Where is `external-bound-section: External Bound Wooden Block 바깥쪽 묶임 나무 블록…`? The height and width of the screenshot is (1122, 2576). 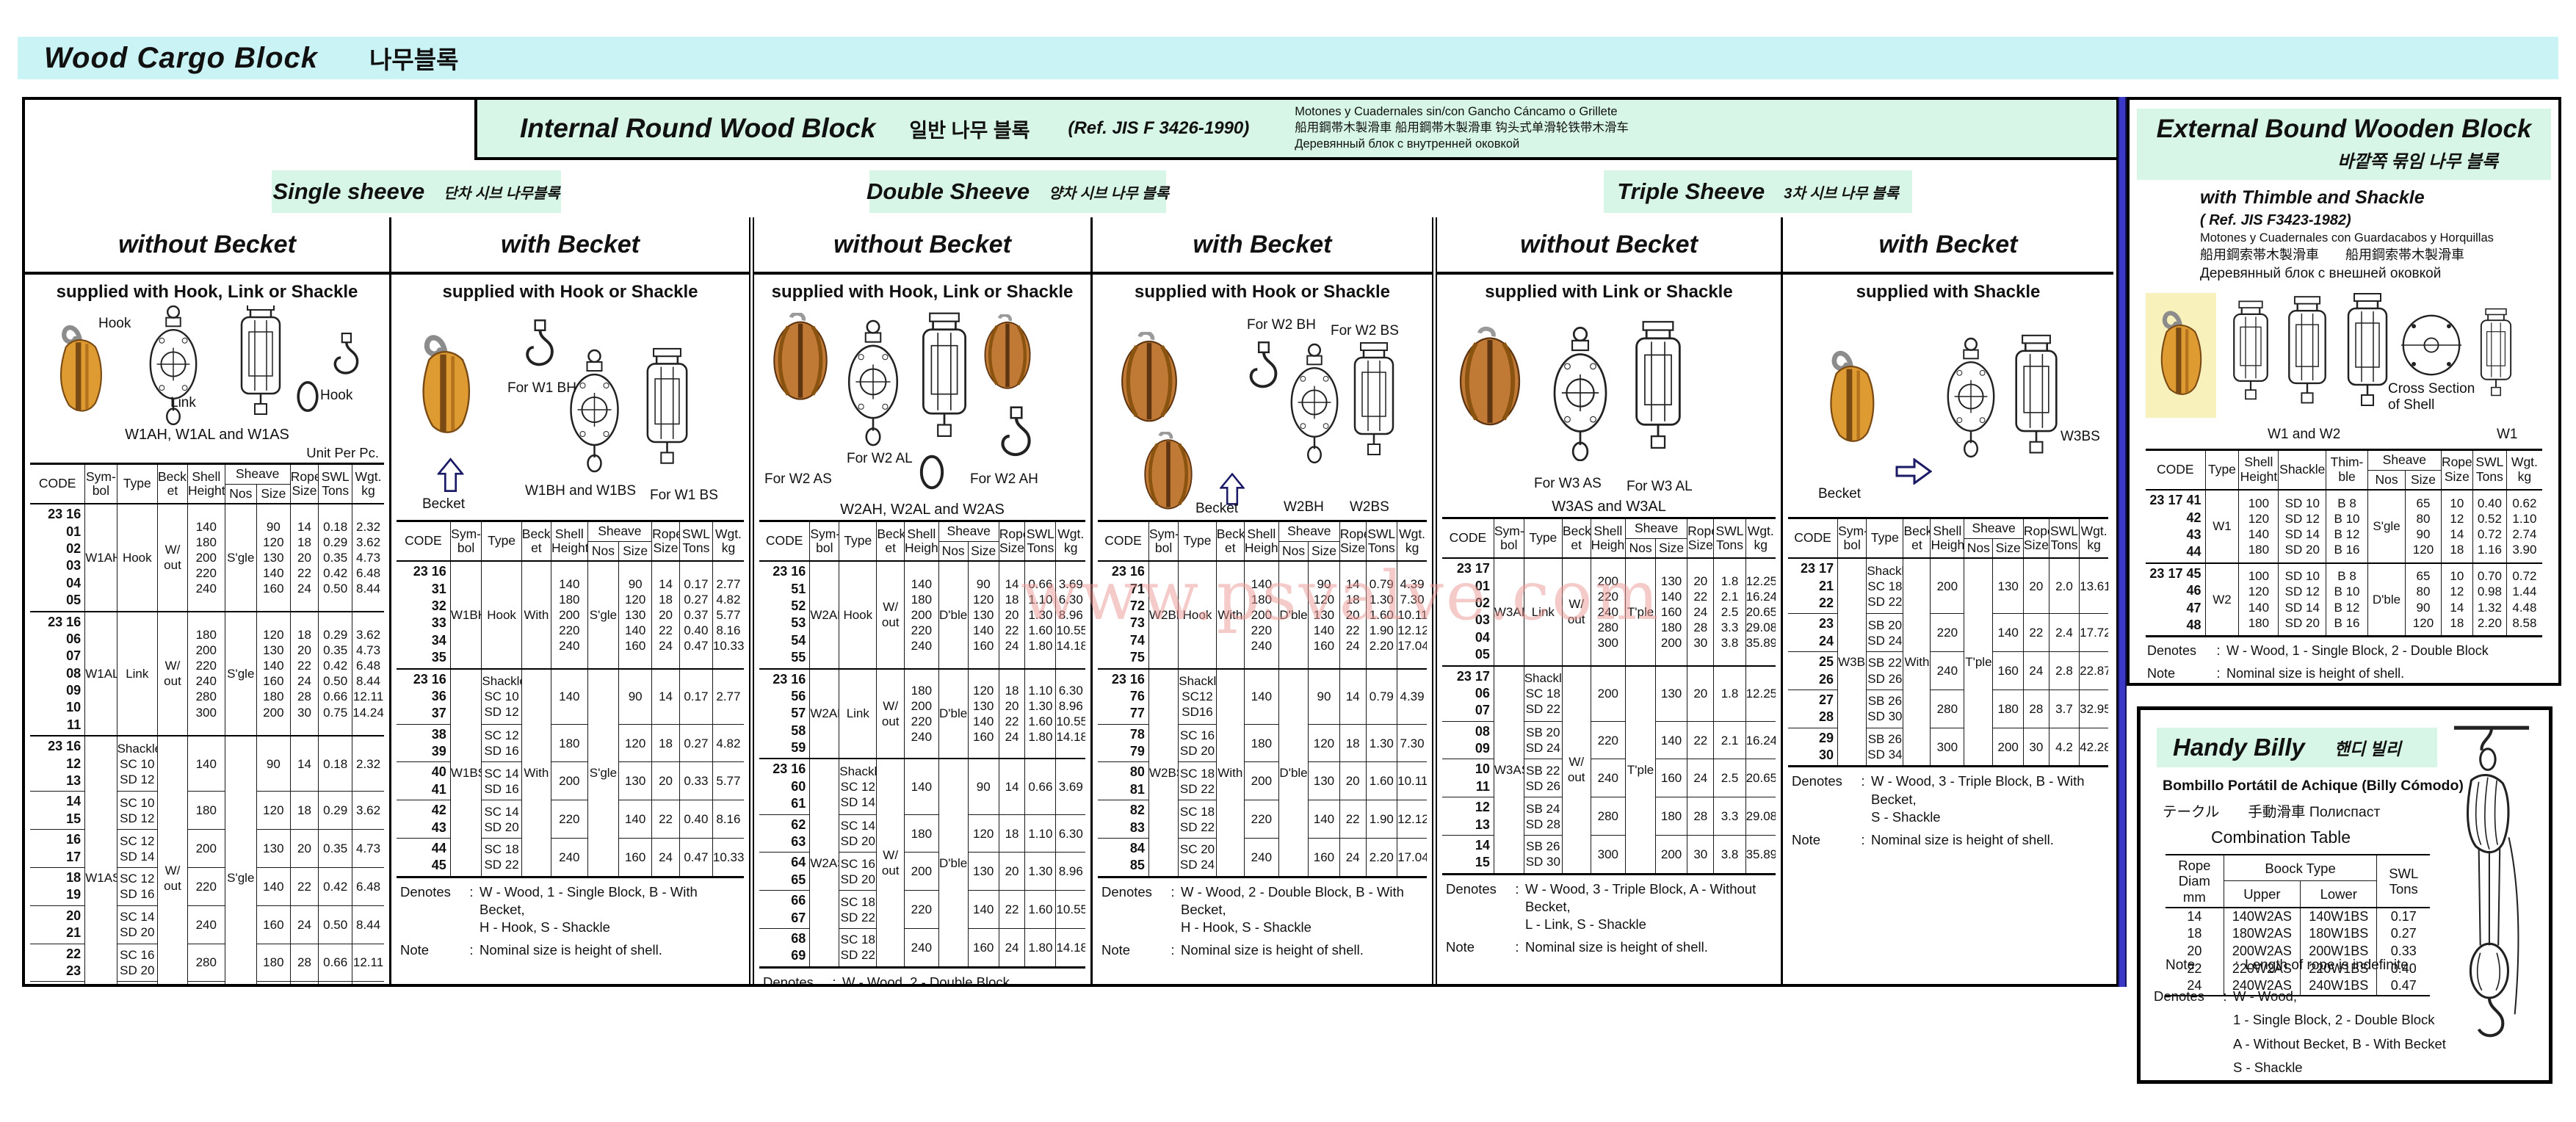
external-bound-section: External Bound Wooden Block 바깥쪽 묶임 나무 블록… is located at coordinates (2344, 391).